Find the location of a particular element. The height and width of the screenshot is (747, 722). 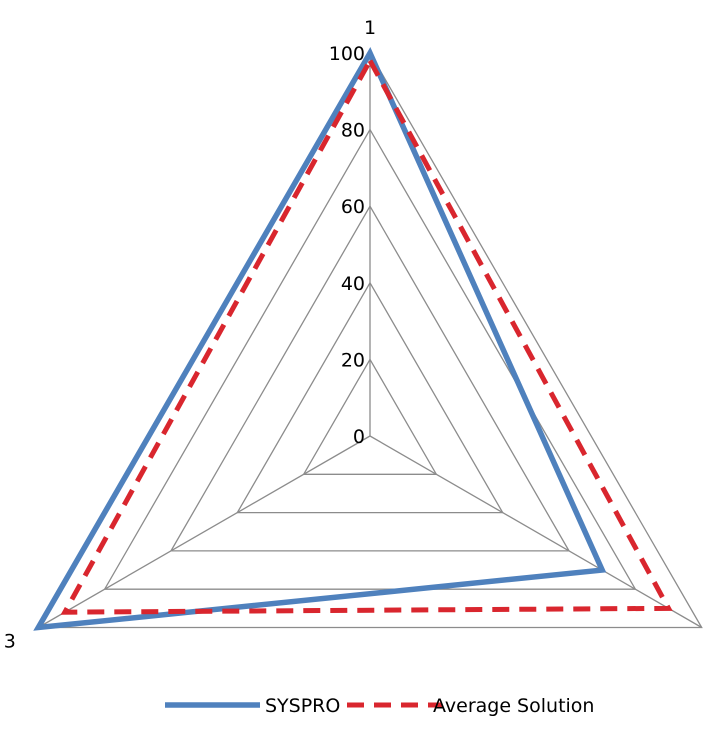

legend: SYSPRO Average Solution is located at coordinates (379, 706).